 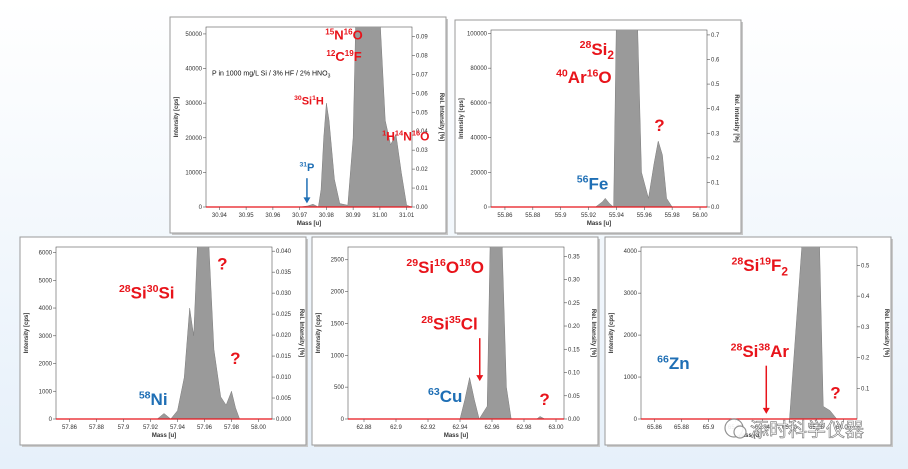 I want to click on y2-tick-label: 0.005, so click(x=284, y=399).